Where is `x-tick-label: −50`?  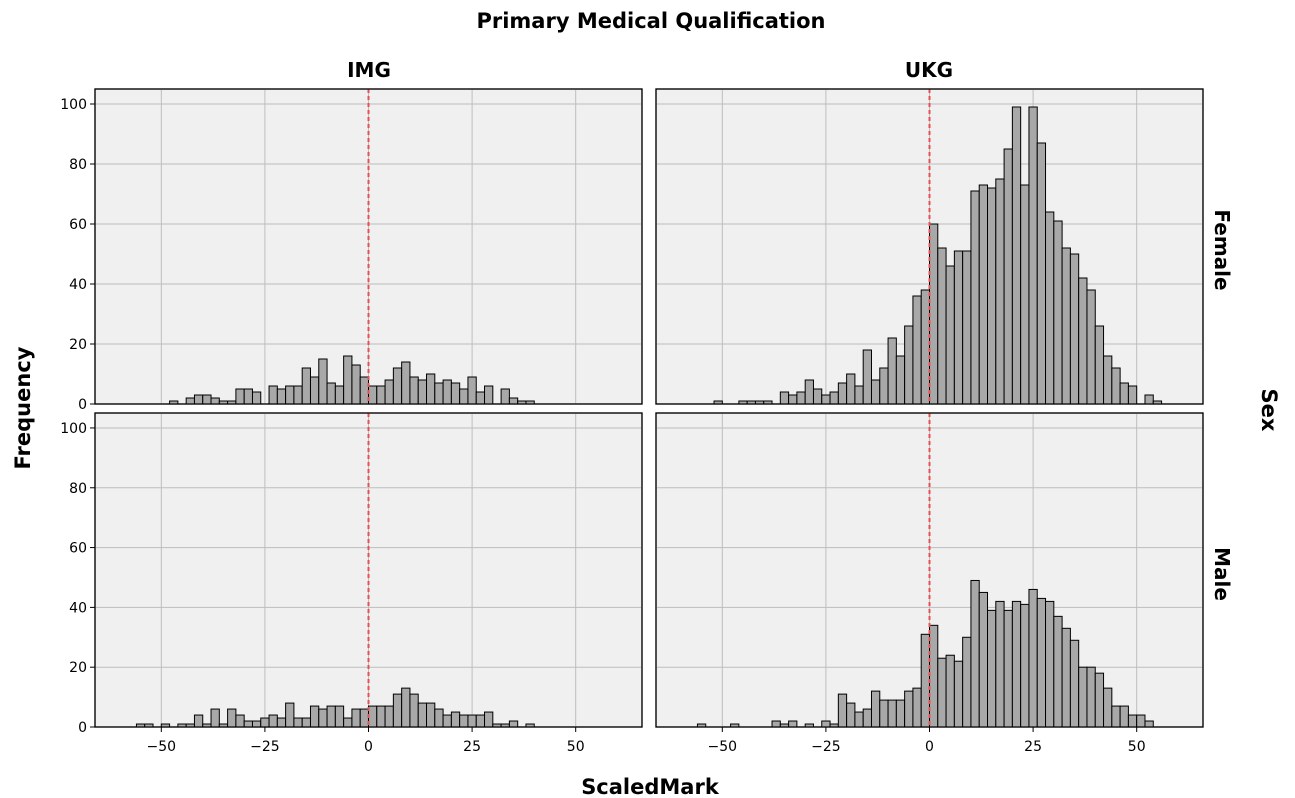
x-tick-label: −50 is located at coordinates (162, 747).